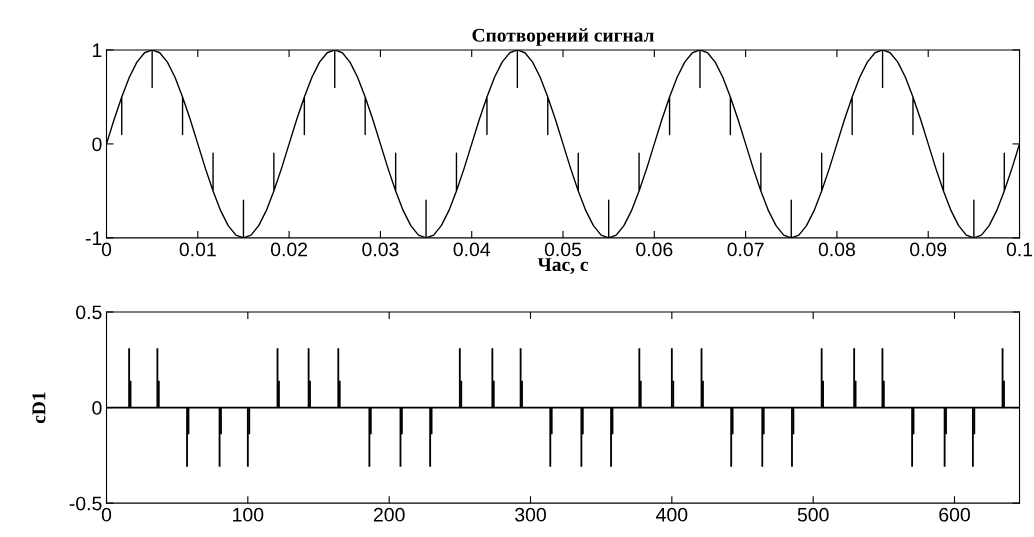 Image resolution: width=1034 pixels, height=537 pixels. I want to click on x-tick-label: 400, so click(672, 514).